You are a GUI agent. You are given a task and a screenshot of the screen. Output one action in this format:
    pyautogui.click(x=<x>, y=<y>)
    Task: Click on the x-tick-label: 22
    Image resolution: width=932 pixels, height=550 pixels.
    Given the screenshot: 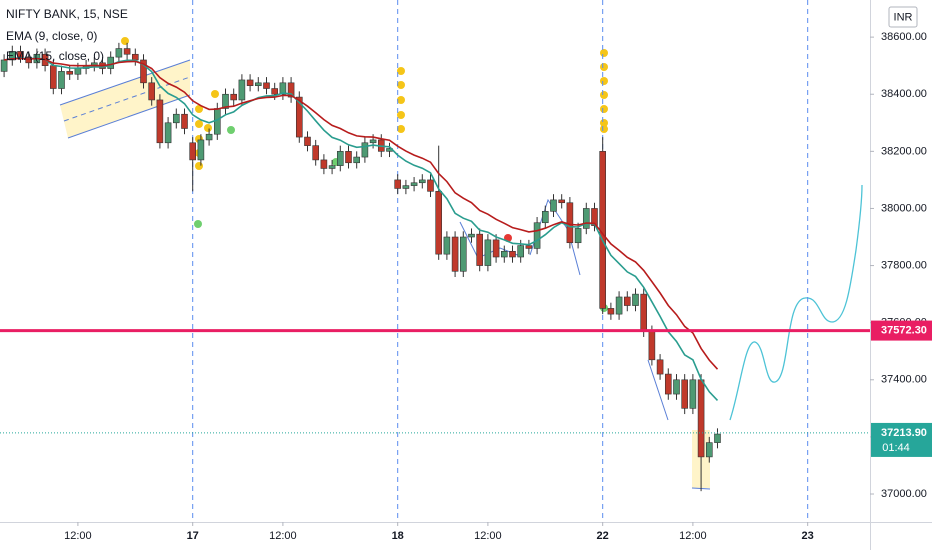 What is the action you would take?
    pyautogui.click(x=603, y=536)
    